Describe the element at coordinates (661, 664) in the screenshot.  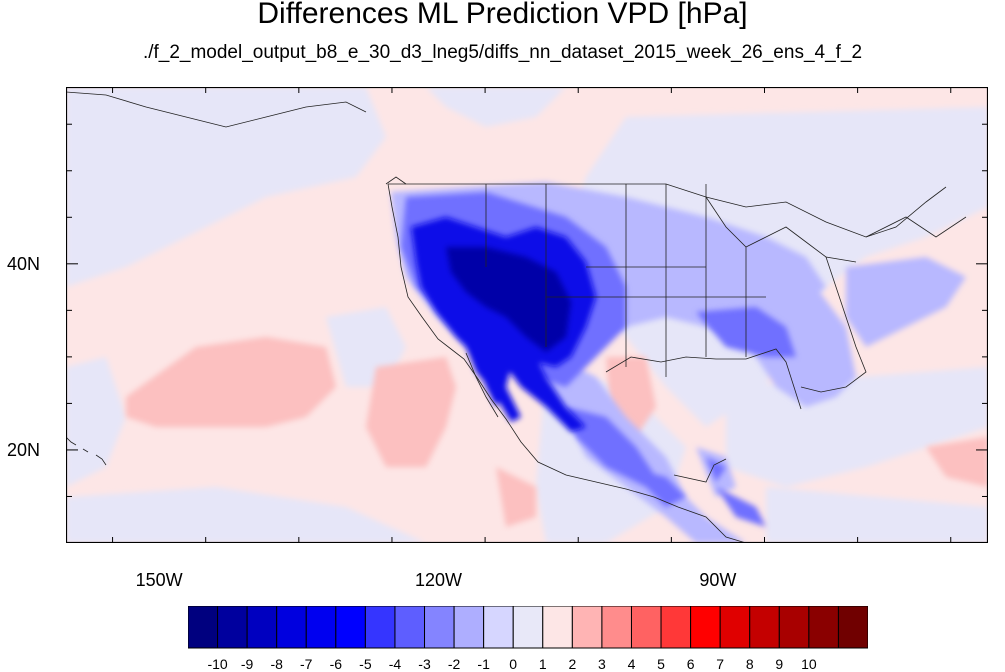
I see `colorbar-tick-label: 5` at that location.